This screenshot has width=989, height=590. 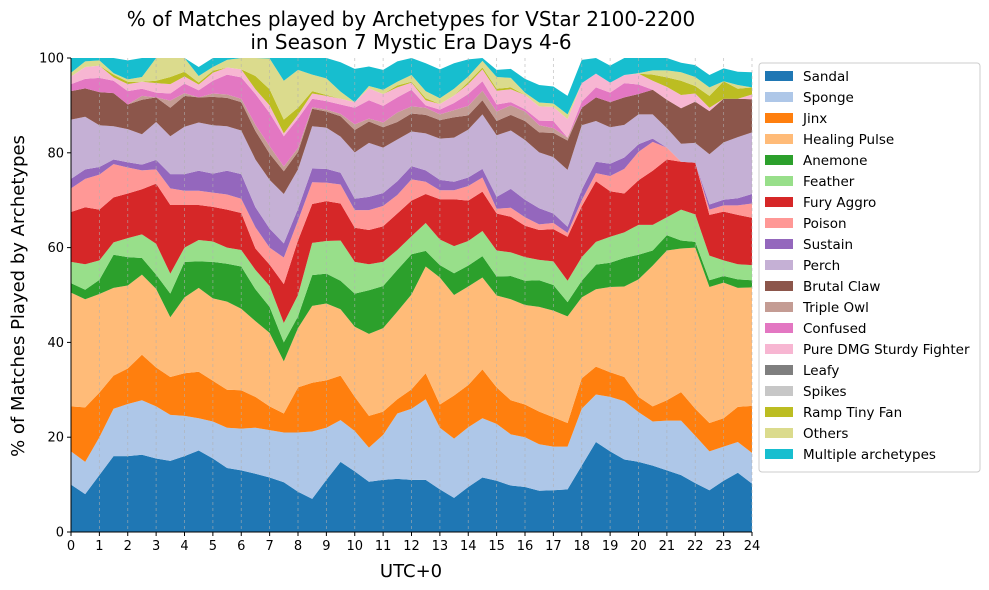 What do you see at coordinates (839, 203) in the screenshot?
I see `legend-label-6: Fury Aggro` at bounding box center [839, 203].